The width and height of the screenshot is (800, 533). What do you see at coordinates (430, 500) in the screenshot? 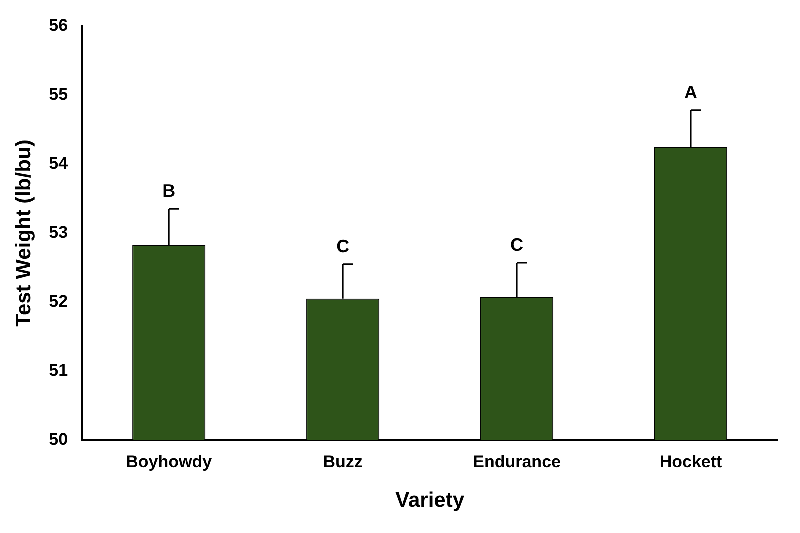
I see `x-axis-title: Variety` at bounding box center [430, 500].